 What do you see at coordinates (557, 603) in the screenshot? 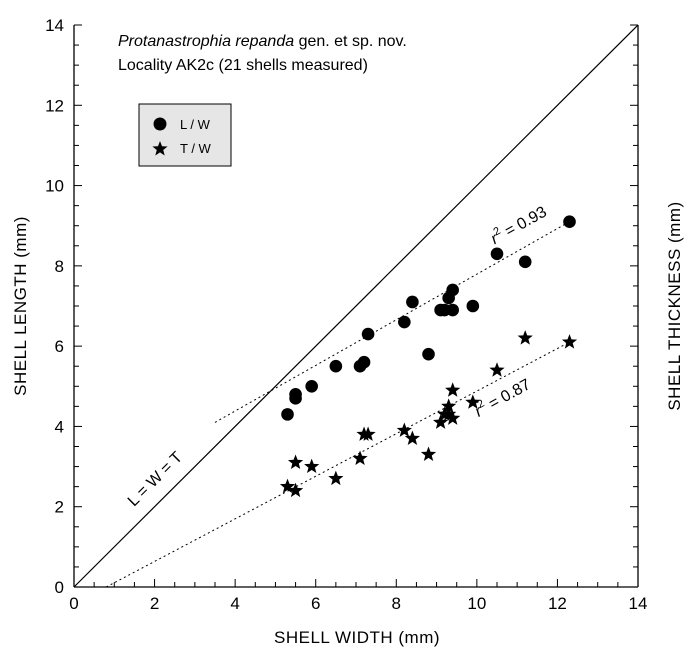
I see `x-tick-label: 12` at bounding box center [557, 603].